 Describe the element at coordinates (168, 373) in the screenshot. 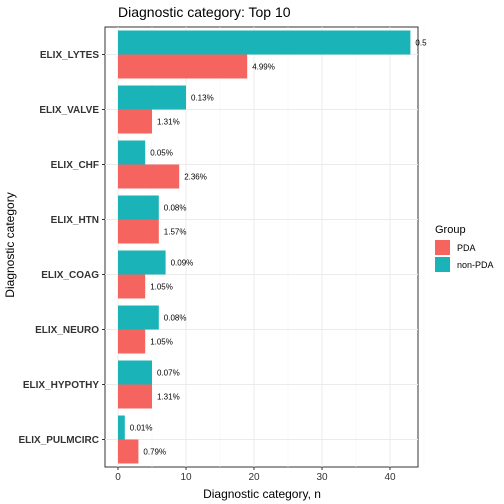

I see `bar-label-non-pda: 0.07%` at that location.